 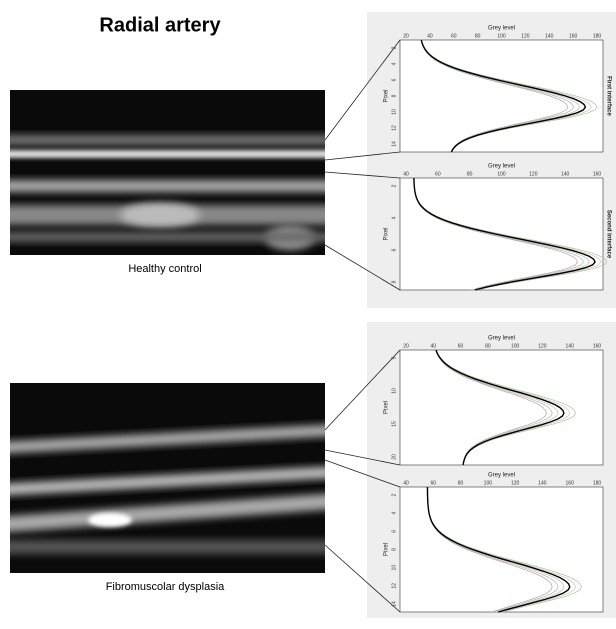 I want to click on connectors, so click(x=362, y=326).